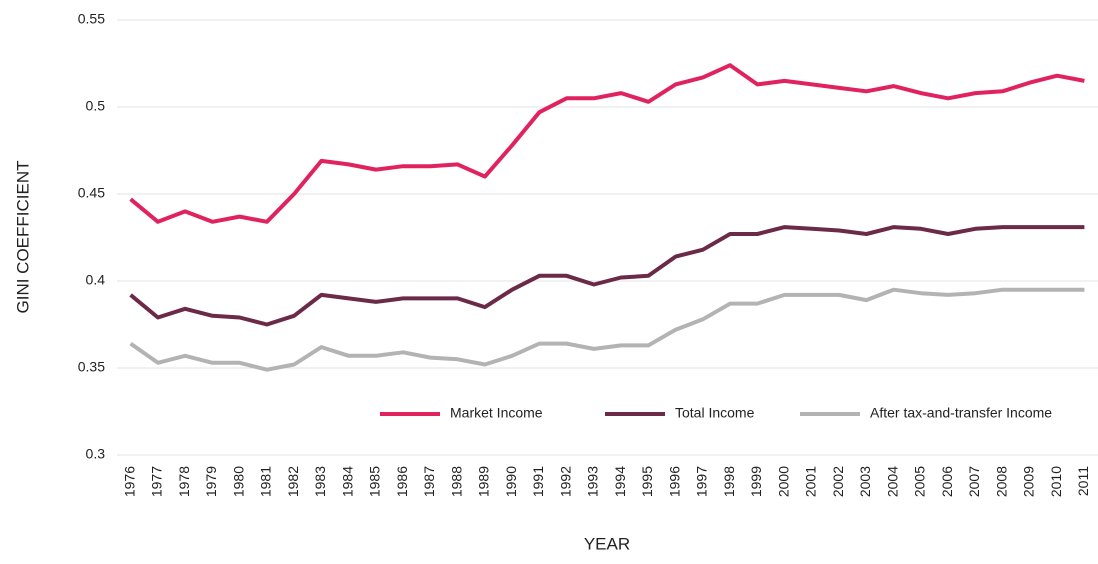  Describe the element at coordinates (238, 481) in the screenshot. I see `x-tick-label: 1980` at that location.